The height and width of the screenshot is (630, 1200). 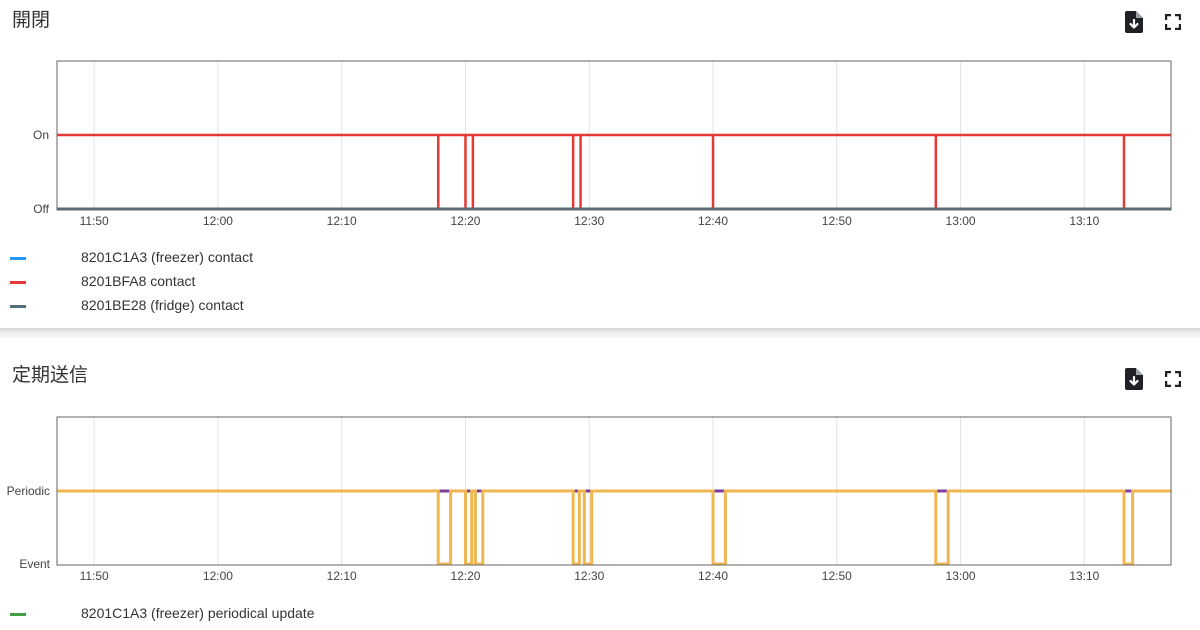 I want to click on legend-item: 8201C1A3 (freezer) periodical update, so click(x=200, y=614).